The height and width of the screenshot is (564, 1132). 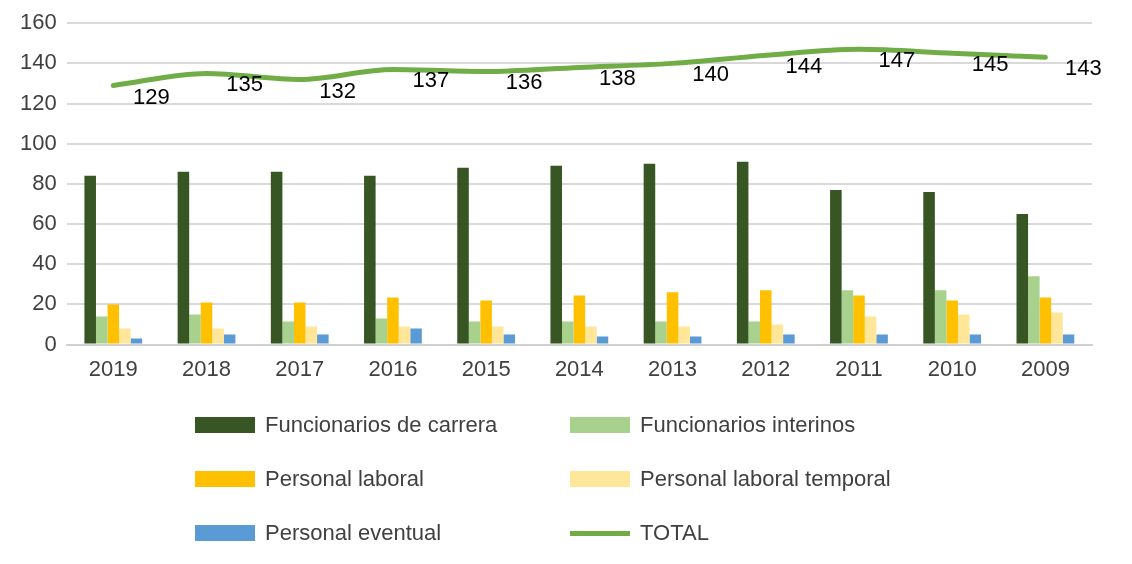 I want to click on x-tick-label: 2018, so click(x=206, y=368).